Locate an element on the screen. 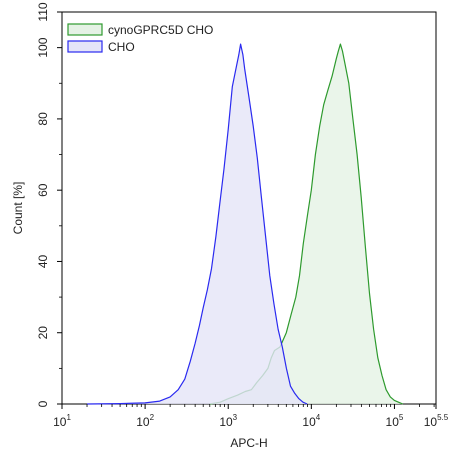 The height and width of the screenshot is (458, 463). legend: cynoGPRC5D CHO CHO is located at coordinates (140, 38).